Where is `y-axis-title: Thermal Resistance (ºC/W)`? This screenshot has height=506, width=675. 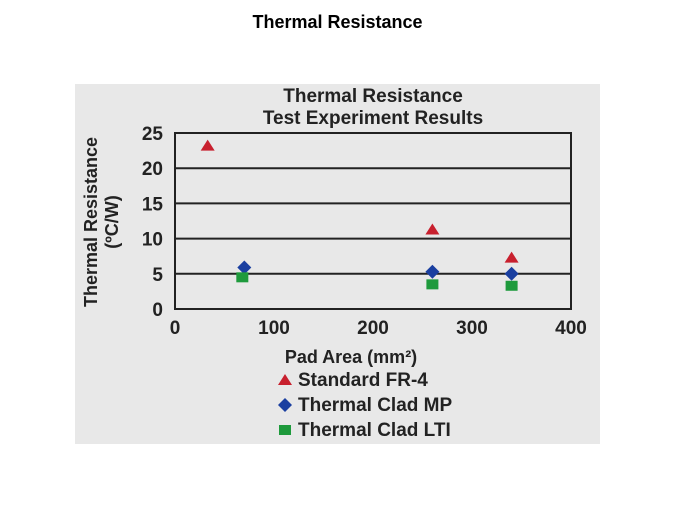 y-axis-title: Thermal Resistance (ºC/W) is located at coordinates (101, 222).